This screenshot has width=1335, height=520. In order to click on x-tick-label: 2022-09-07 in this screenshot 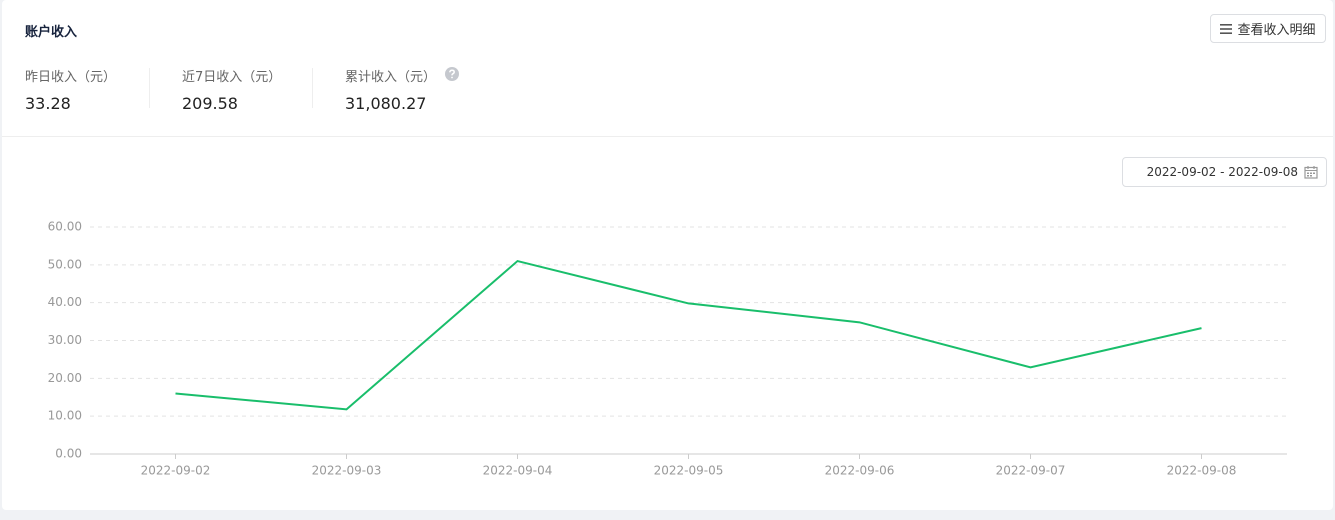, I will do `click(1031, 471)`.